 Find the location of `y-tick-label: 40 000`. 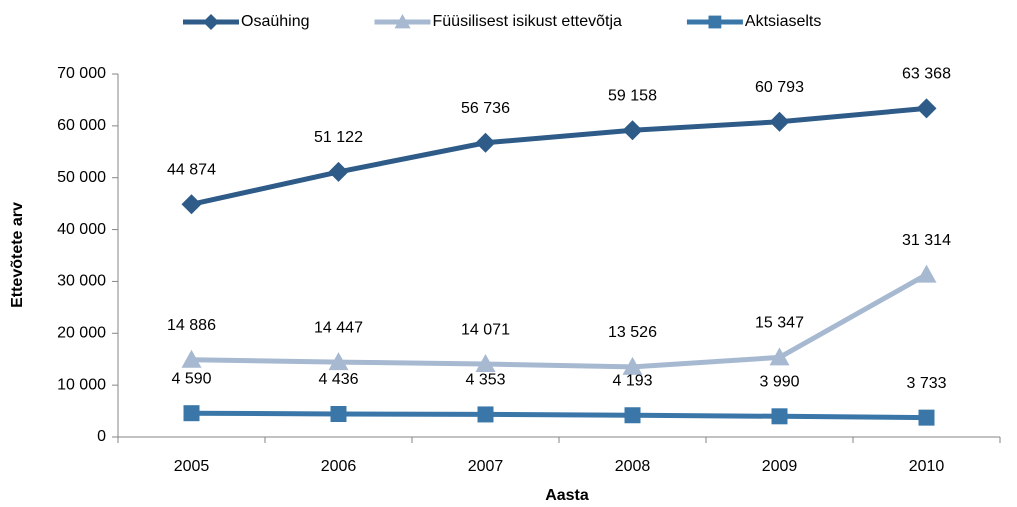

y-tick-label: 40 000 is located at coordinates (81, 229).